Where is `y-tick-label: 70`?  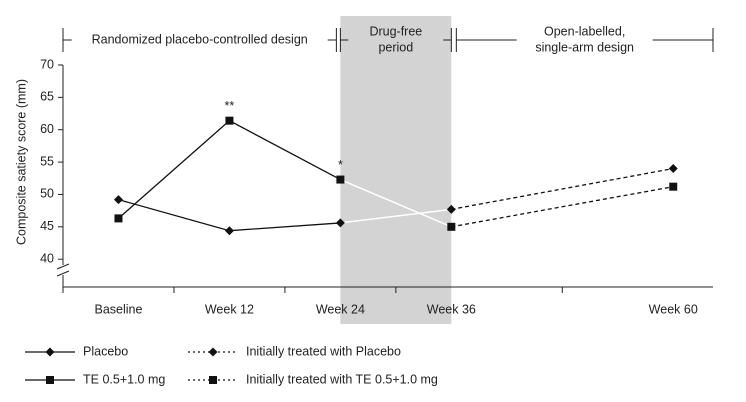
y-tick-label: 70 is located at coordinates (47, 64).